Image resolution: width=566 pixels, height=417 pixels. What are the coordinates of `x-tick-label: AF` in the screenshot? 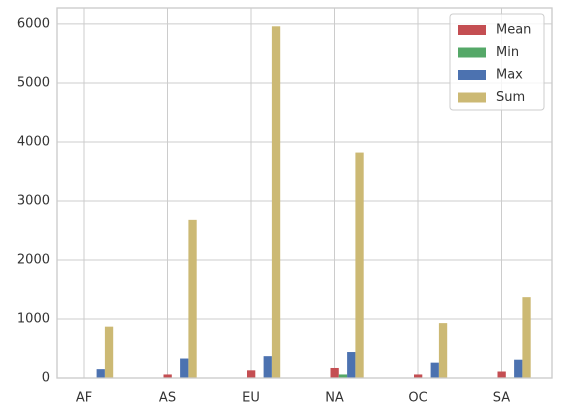 It's located at (84, 398).